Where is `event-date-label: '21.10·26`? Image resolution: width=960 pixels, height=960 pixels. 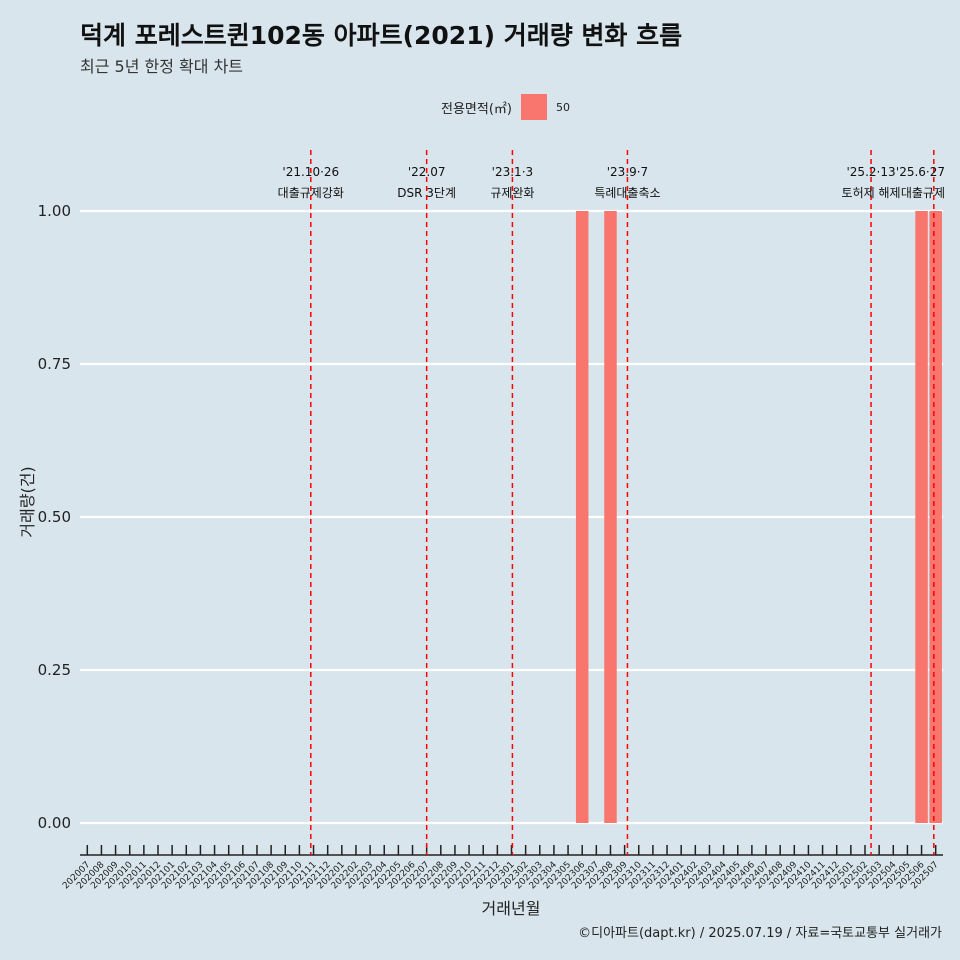 event-date-label: '21.10·26 is located at coordinates (310, 172).